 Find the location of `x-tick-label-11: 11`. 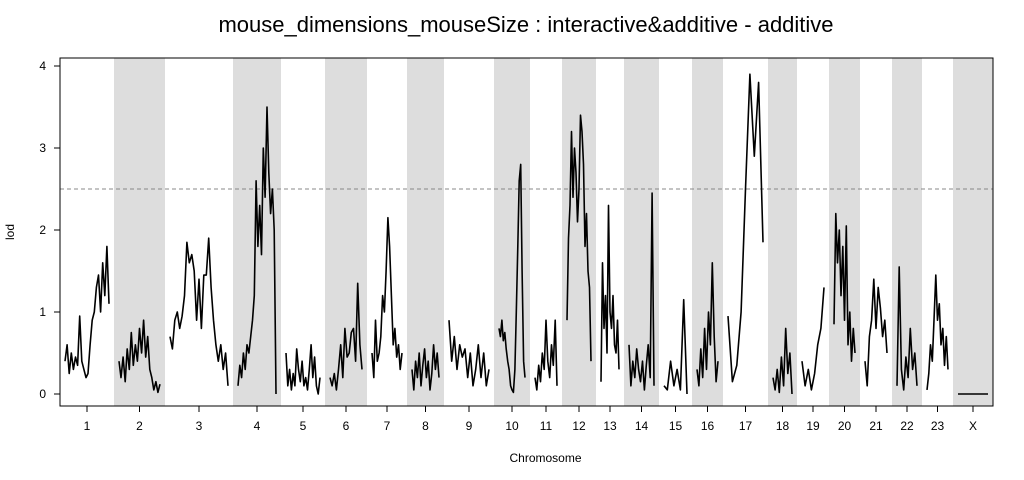

x-tick-label-11: 11 is located at coordinates (546, 426).